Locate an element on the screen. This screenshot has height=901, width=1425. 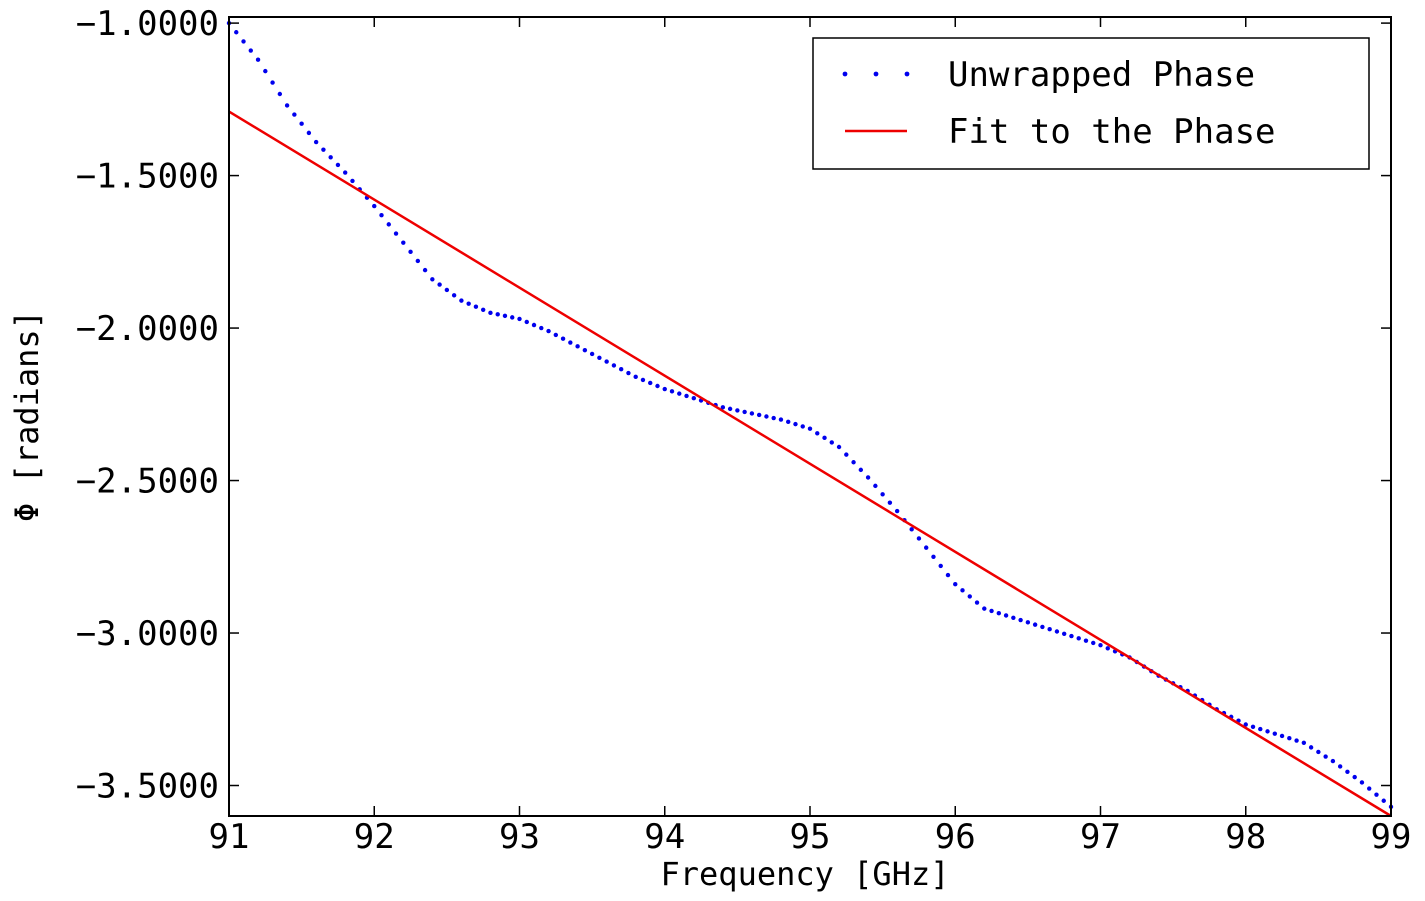
x-tick-label: 91 is located at coordinates (229, 837).